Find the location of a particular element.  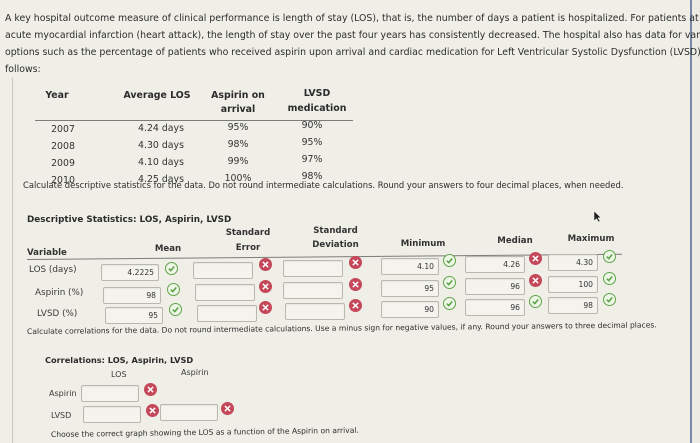

cell-year: 2009 is located at coordinates (63, 163).